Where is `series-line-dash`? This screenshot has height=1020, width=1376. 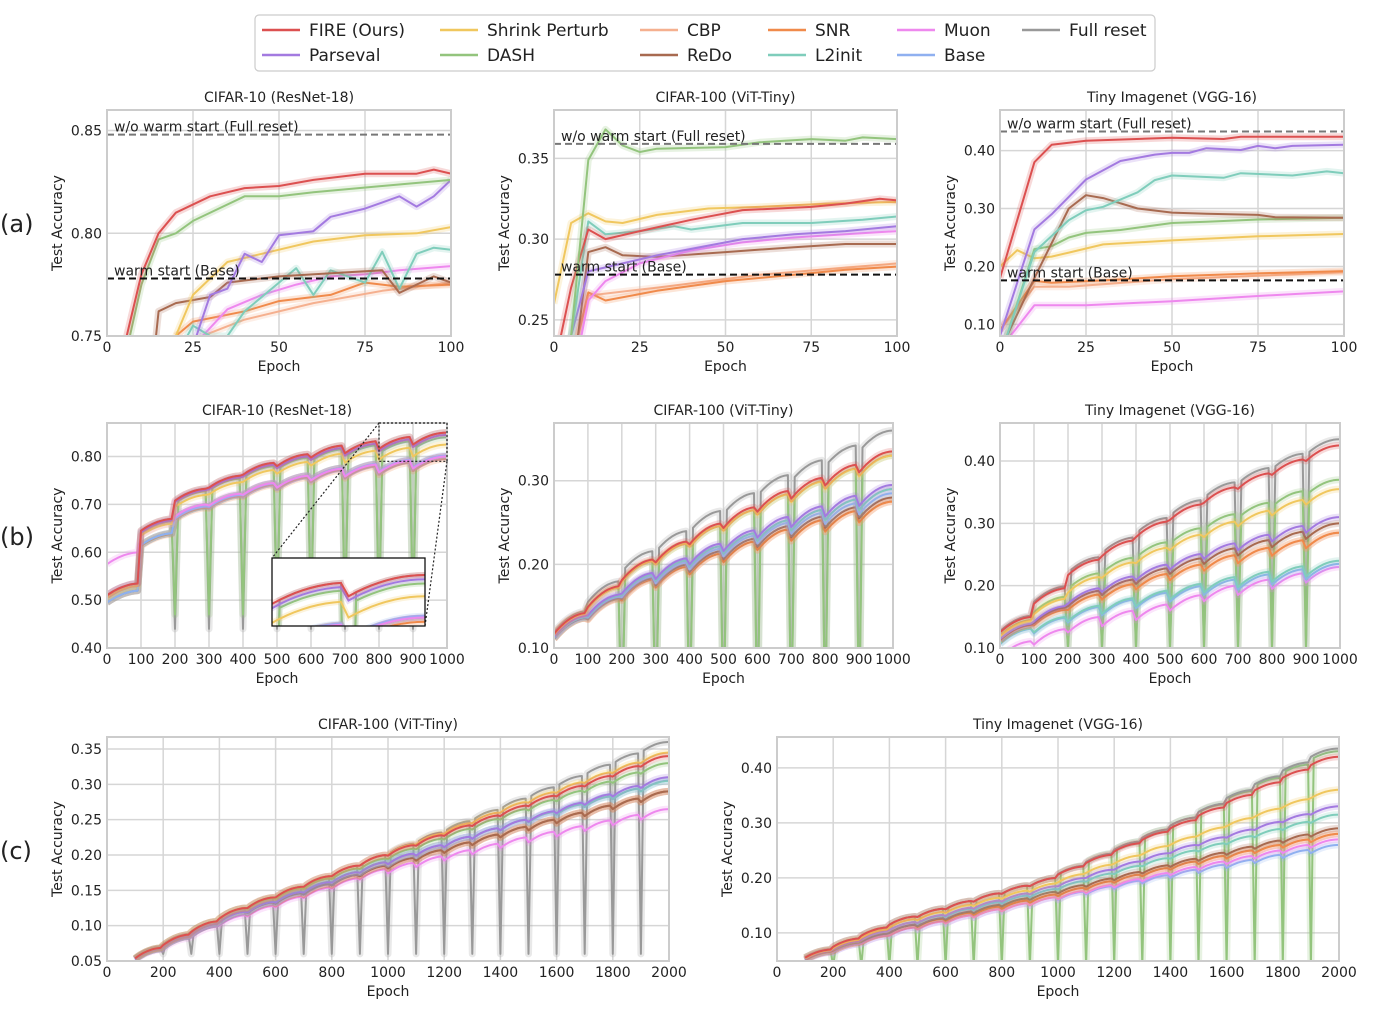 series-line-dash is located at coordinates (733, 232).